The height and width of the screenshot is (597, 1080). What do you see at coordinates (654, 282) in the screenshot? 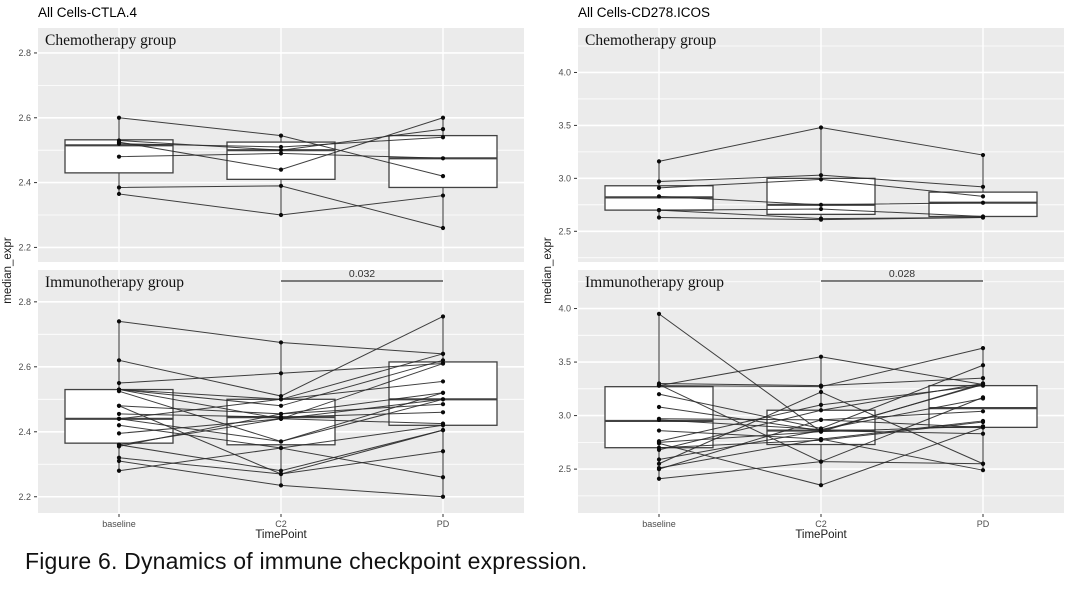
I see `facet-label: Immunotherapy group` at bounding box center [654, 282].